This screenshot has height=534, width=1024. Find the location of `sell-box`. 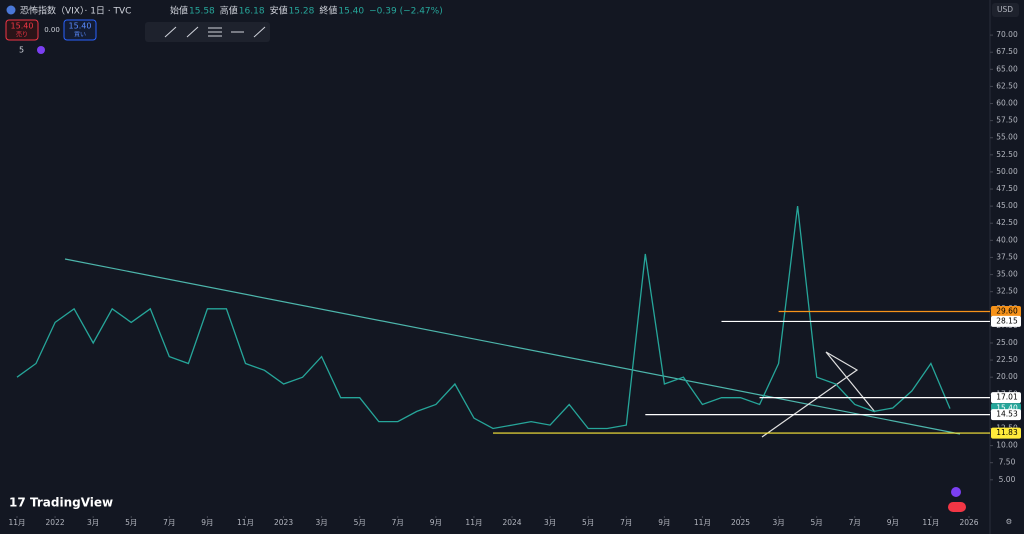

sell-box is located at coordinates (22, 30).